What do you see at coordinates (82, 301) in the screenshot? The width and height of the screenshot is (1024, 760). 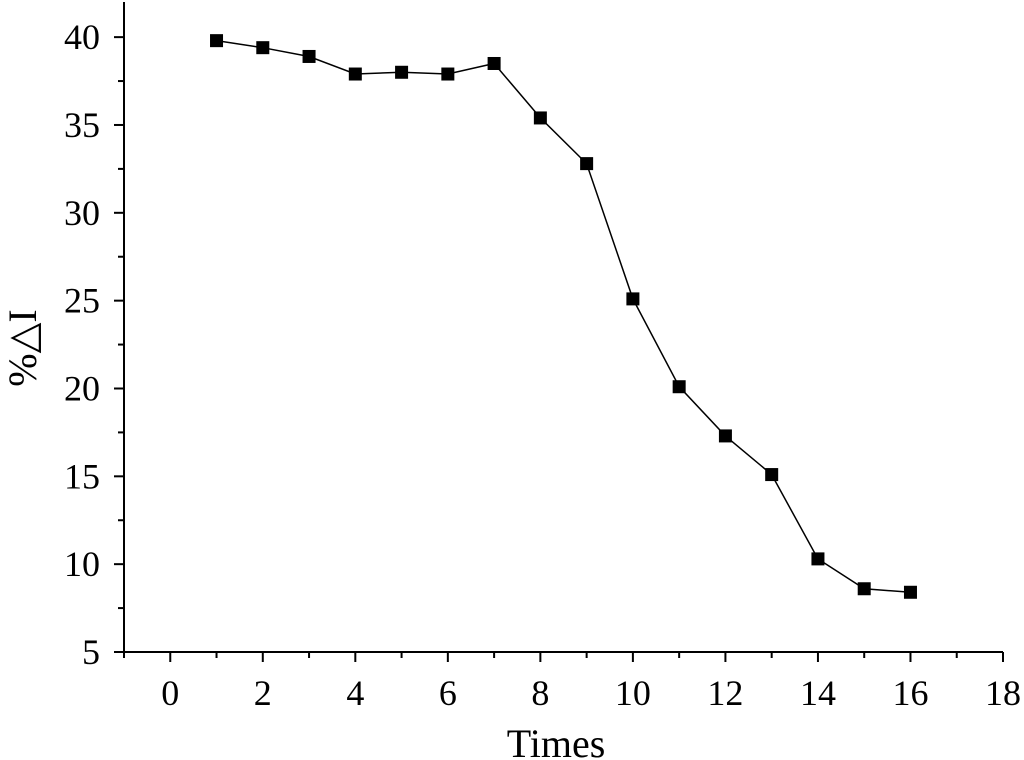 I see `y-tick-label: 25` at bounding box center [82, 301].